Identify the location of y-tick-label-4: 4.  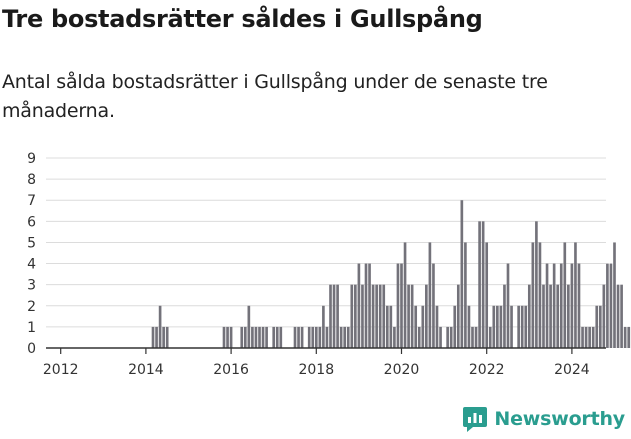
(31, 265).